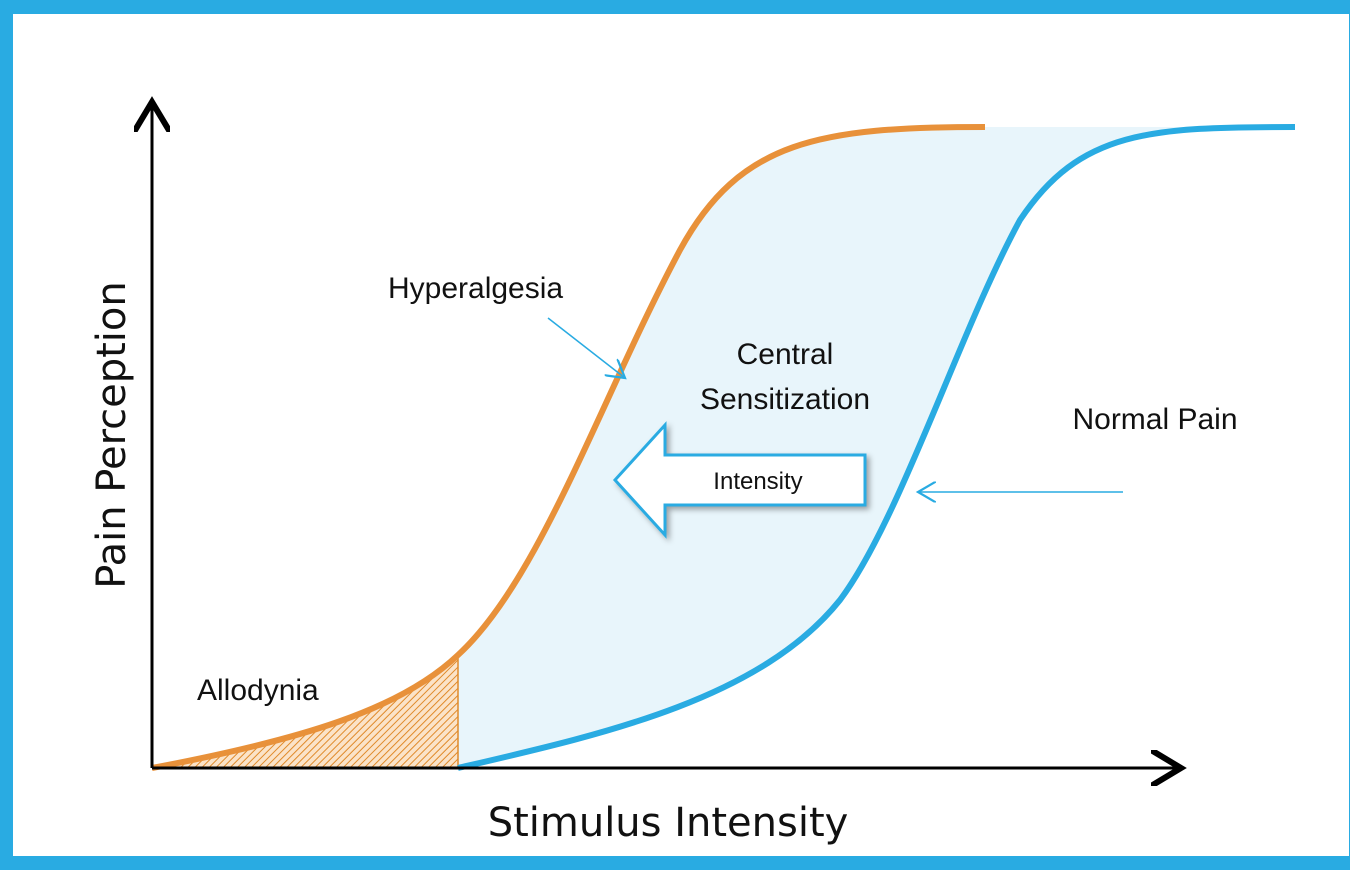 The height and width of the screenshot is (877, 1350). What do you see at coordinates (305, 711) in the screenshot?
I see `allodynia-area` at bounding box center [305, 711].